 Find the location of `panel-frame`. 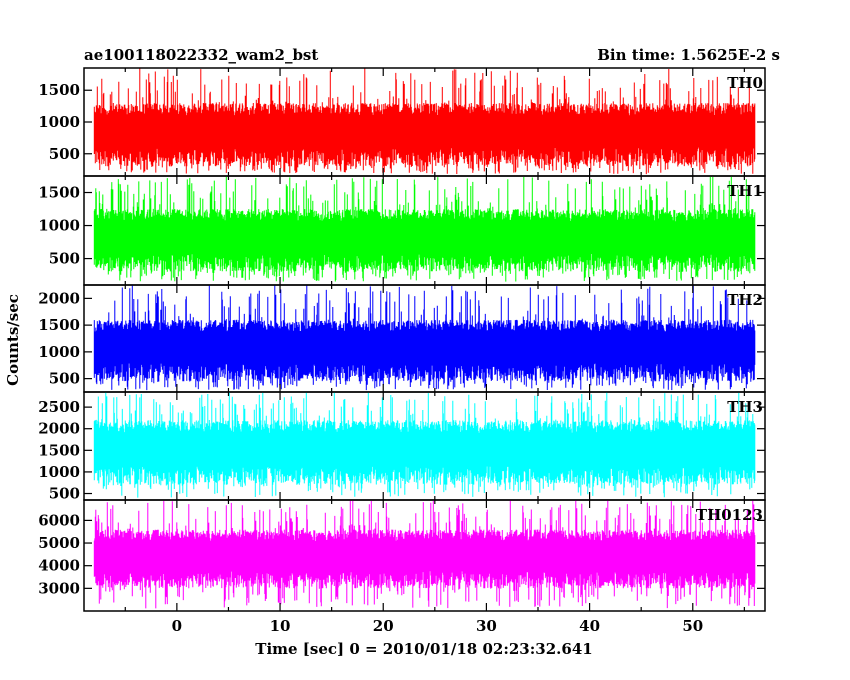

panel-frame is located at coordinates (424, 555).